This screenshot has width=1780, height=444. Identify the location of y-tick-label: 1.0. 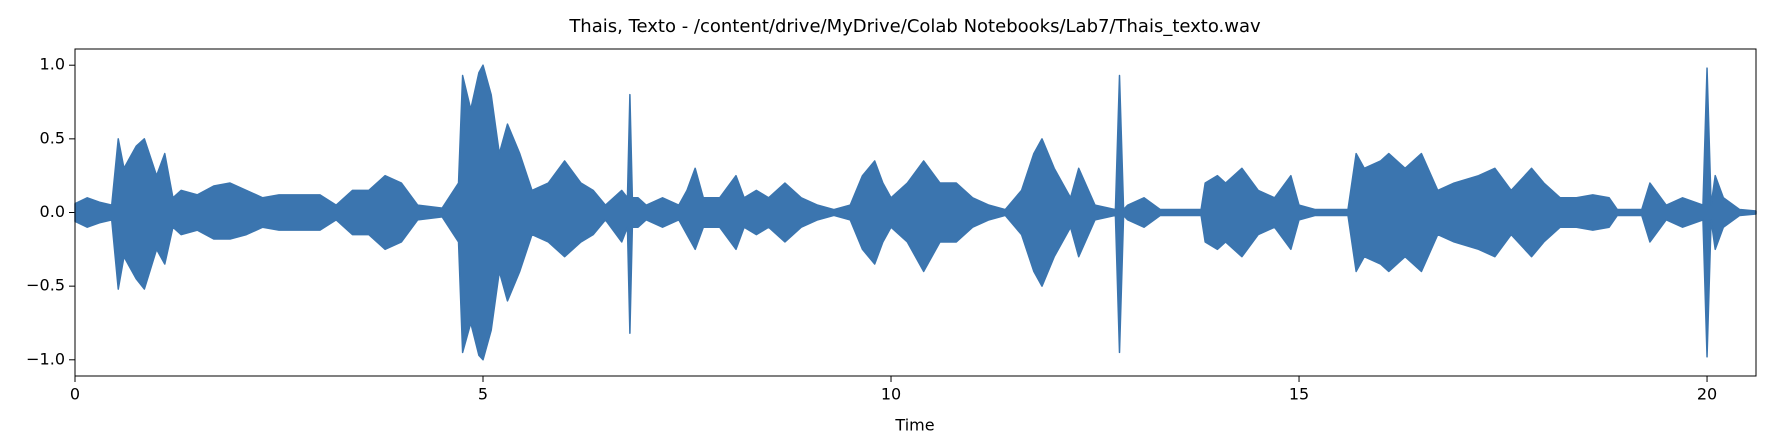
(52, 64).